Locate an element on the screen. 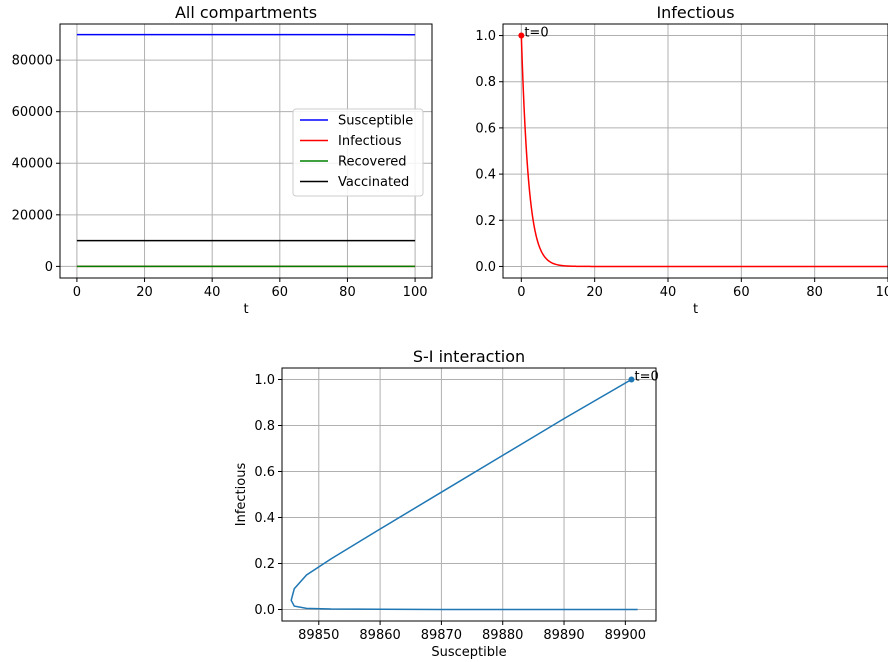 Image resolution: width=888 pixels, height=662 pixels. legend-entry-infectious: Infectious is located at coordinates (370, 141).